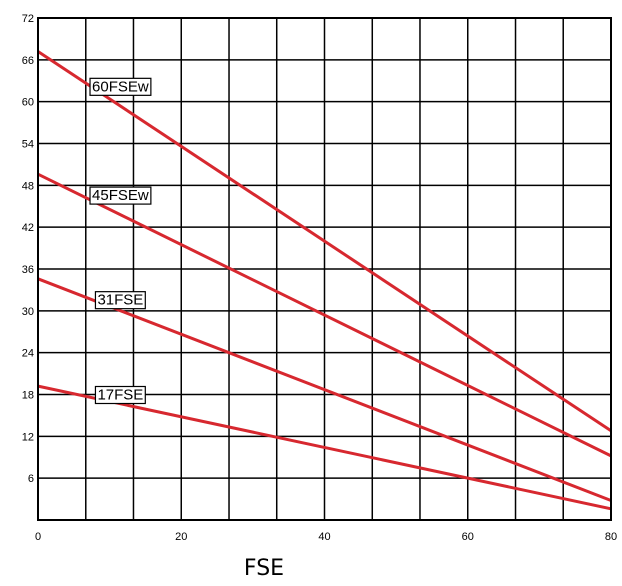 The image size is (622, 586). Describe the element at coordinates (181, 537) in the screenshot. I see `x-tick-label: 20` at that location.